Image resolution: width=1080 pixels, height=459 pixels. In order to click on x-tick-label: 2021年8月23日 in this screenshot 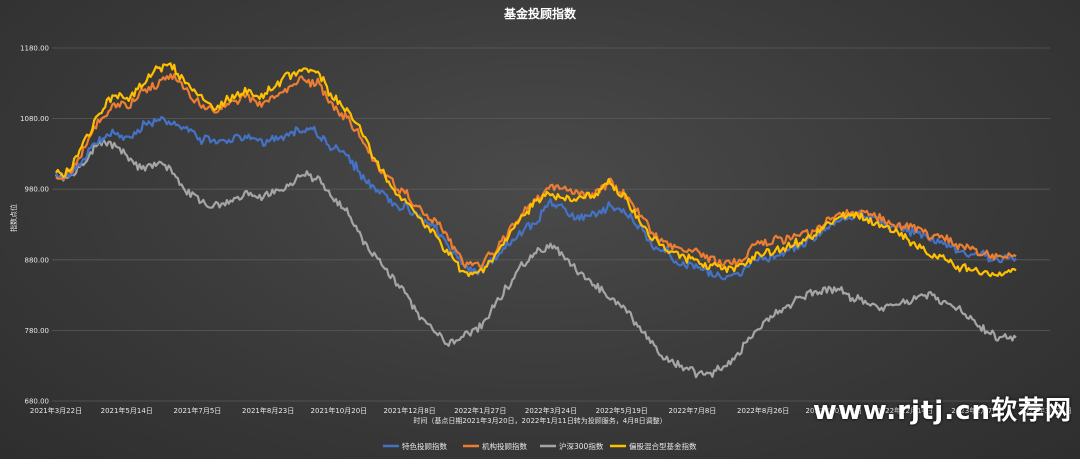, I will do `click(268, 410)`.